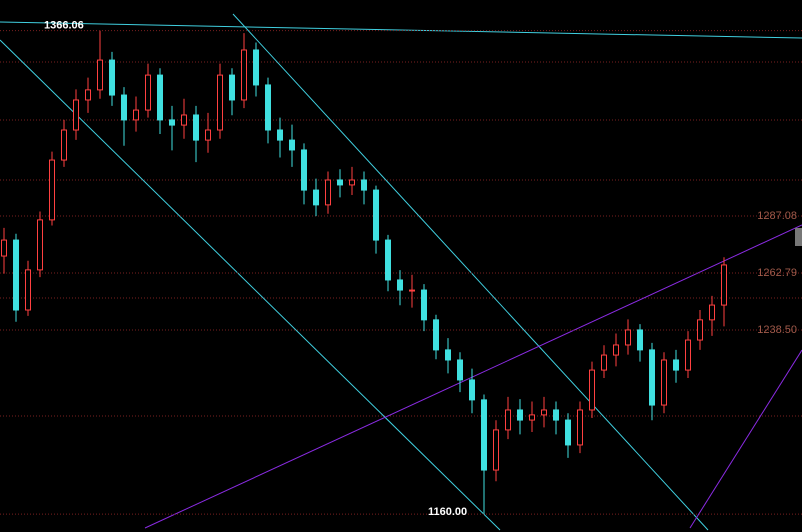 The width and height of the screenshot is (802, 532). What do you see at coordinates (777, 216) in the screenshot?
I see `y-tick-label: 1287.08` at bounding box center [777, 216].